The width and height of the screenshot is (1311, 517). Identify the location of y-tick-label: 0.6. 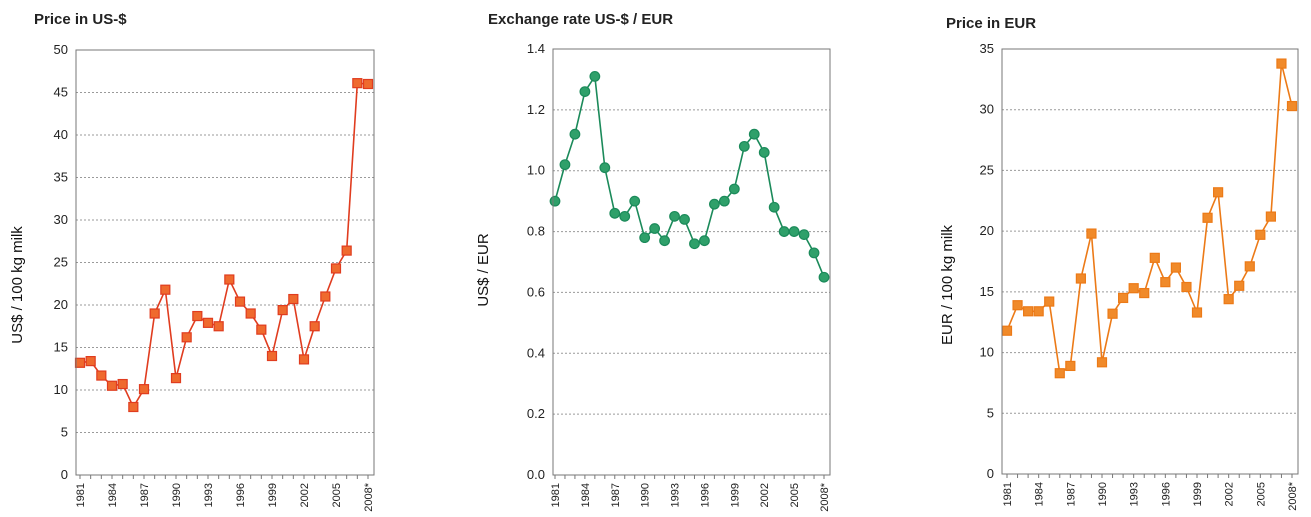
(536, 291).